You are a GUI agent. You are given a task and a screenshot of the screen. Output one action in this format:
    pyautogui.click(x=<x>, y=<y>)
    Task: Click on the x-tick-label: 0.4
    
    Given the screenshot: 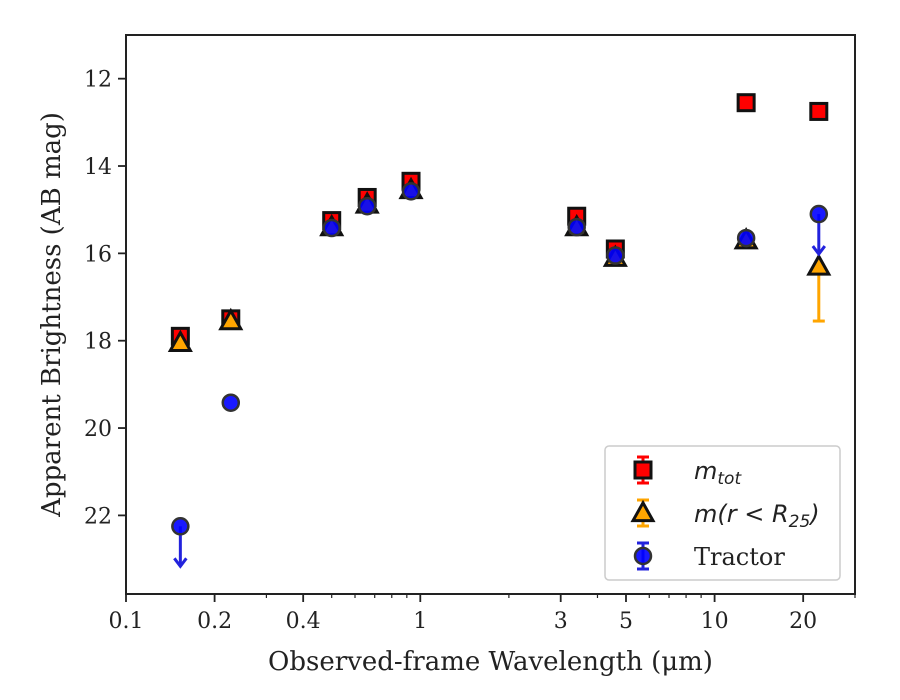 What is the action you would take?
    pyautogui.click(x=303, y=621)
    